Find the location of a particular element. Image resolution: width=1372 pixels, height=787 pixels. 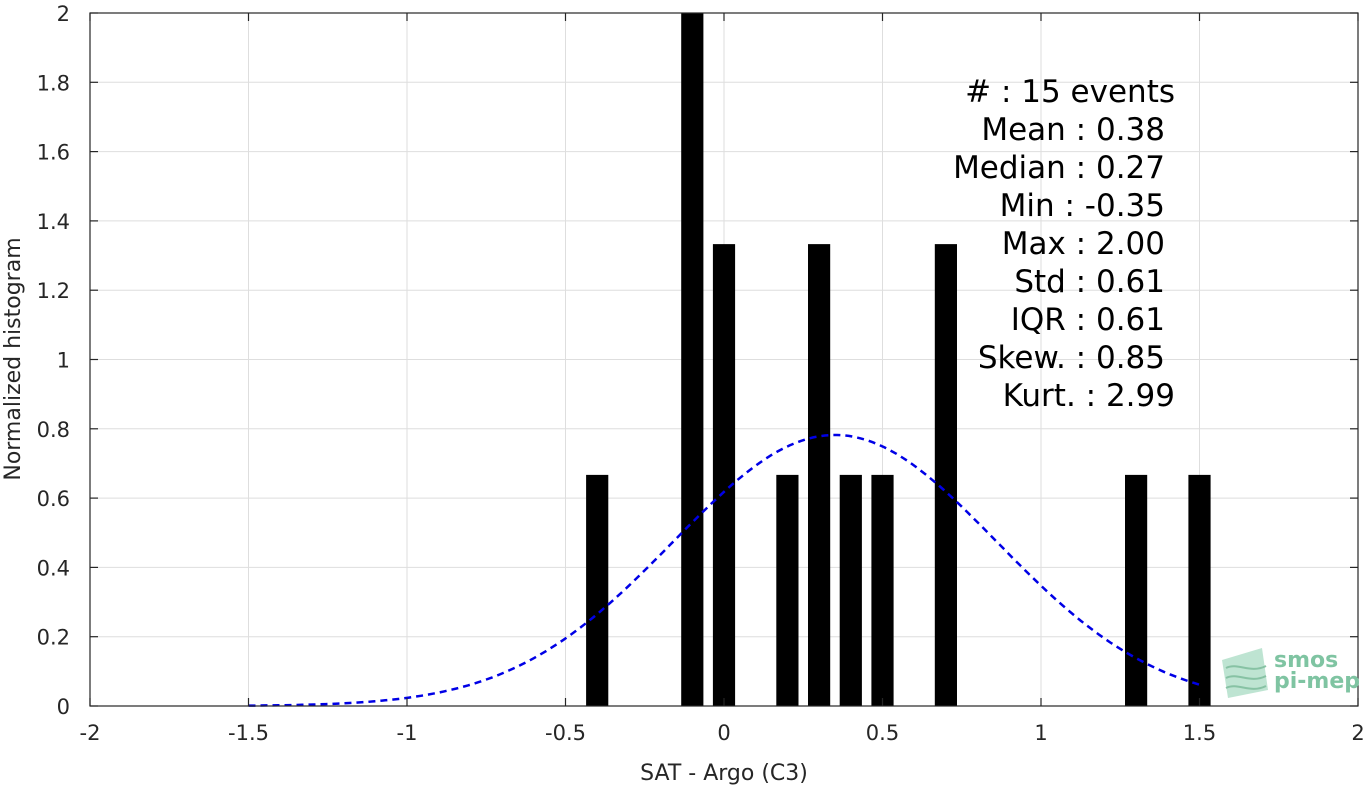

x-tick-label: -1.5 is located at coordinates (248, 733).